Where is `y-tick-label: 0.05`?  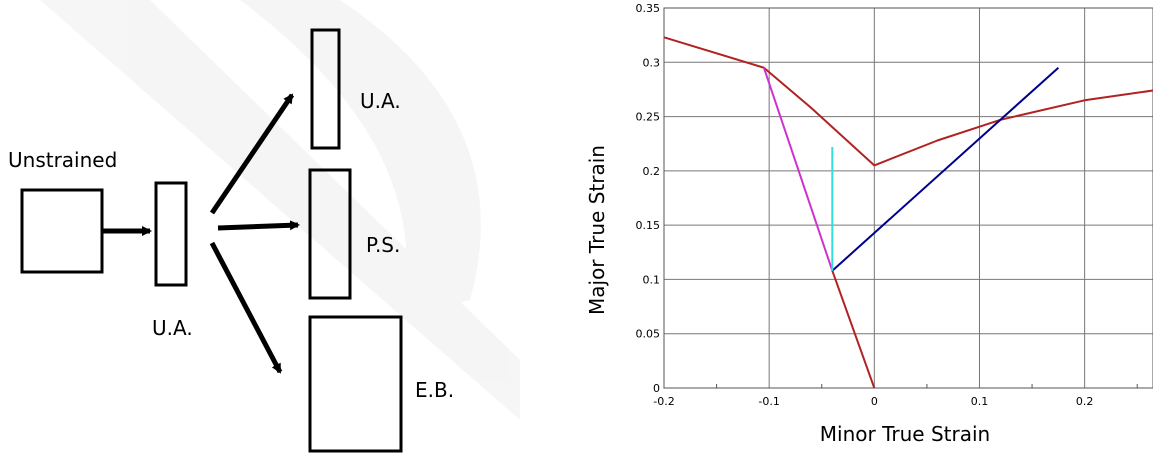
y-tick-label: 0.05 is located at coordinates (648, 334).